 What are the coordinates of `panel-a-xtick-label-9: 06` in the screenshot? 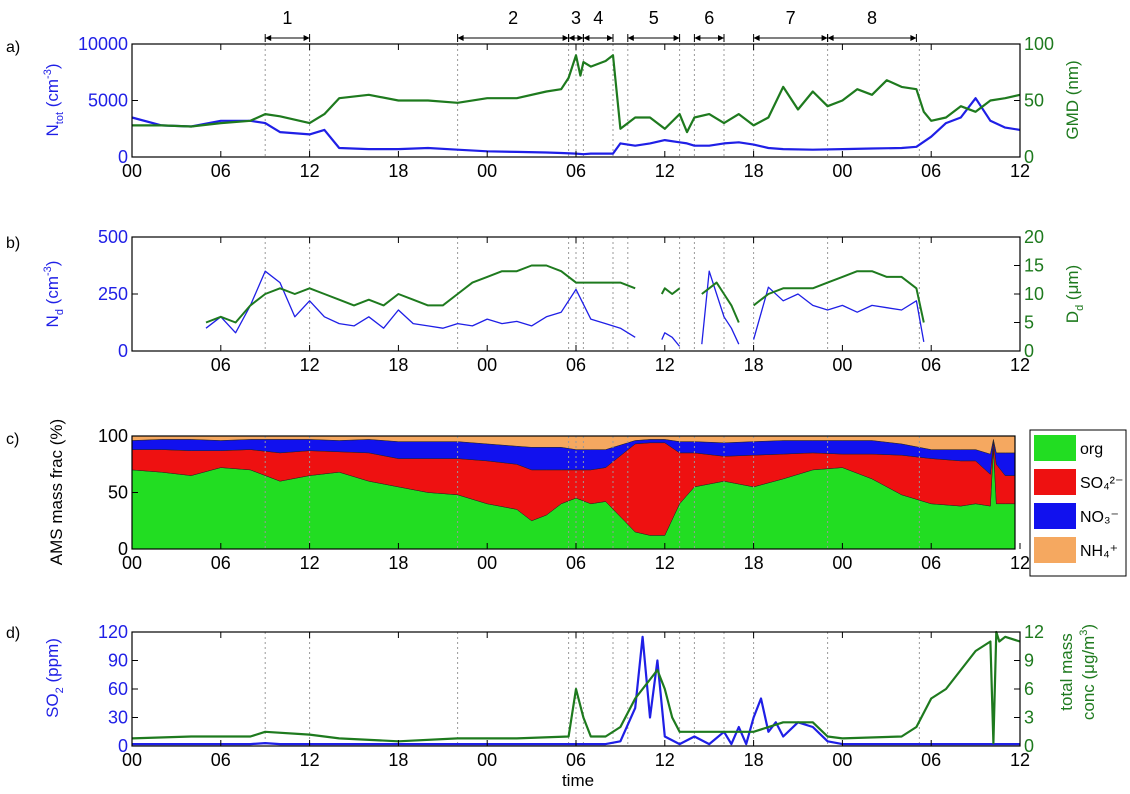 It's located at (931, 171).